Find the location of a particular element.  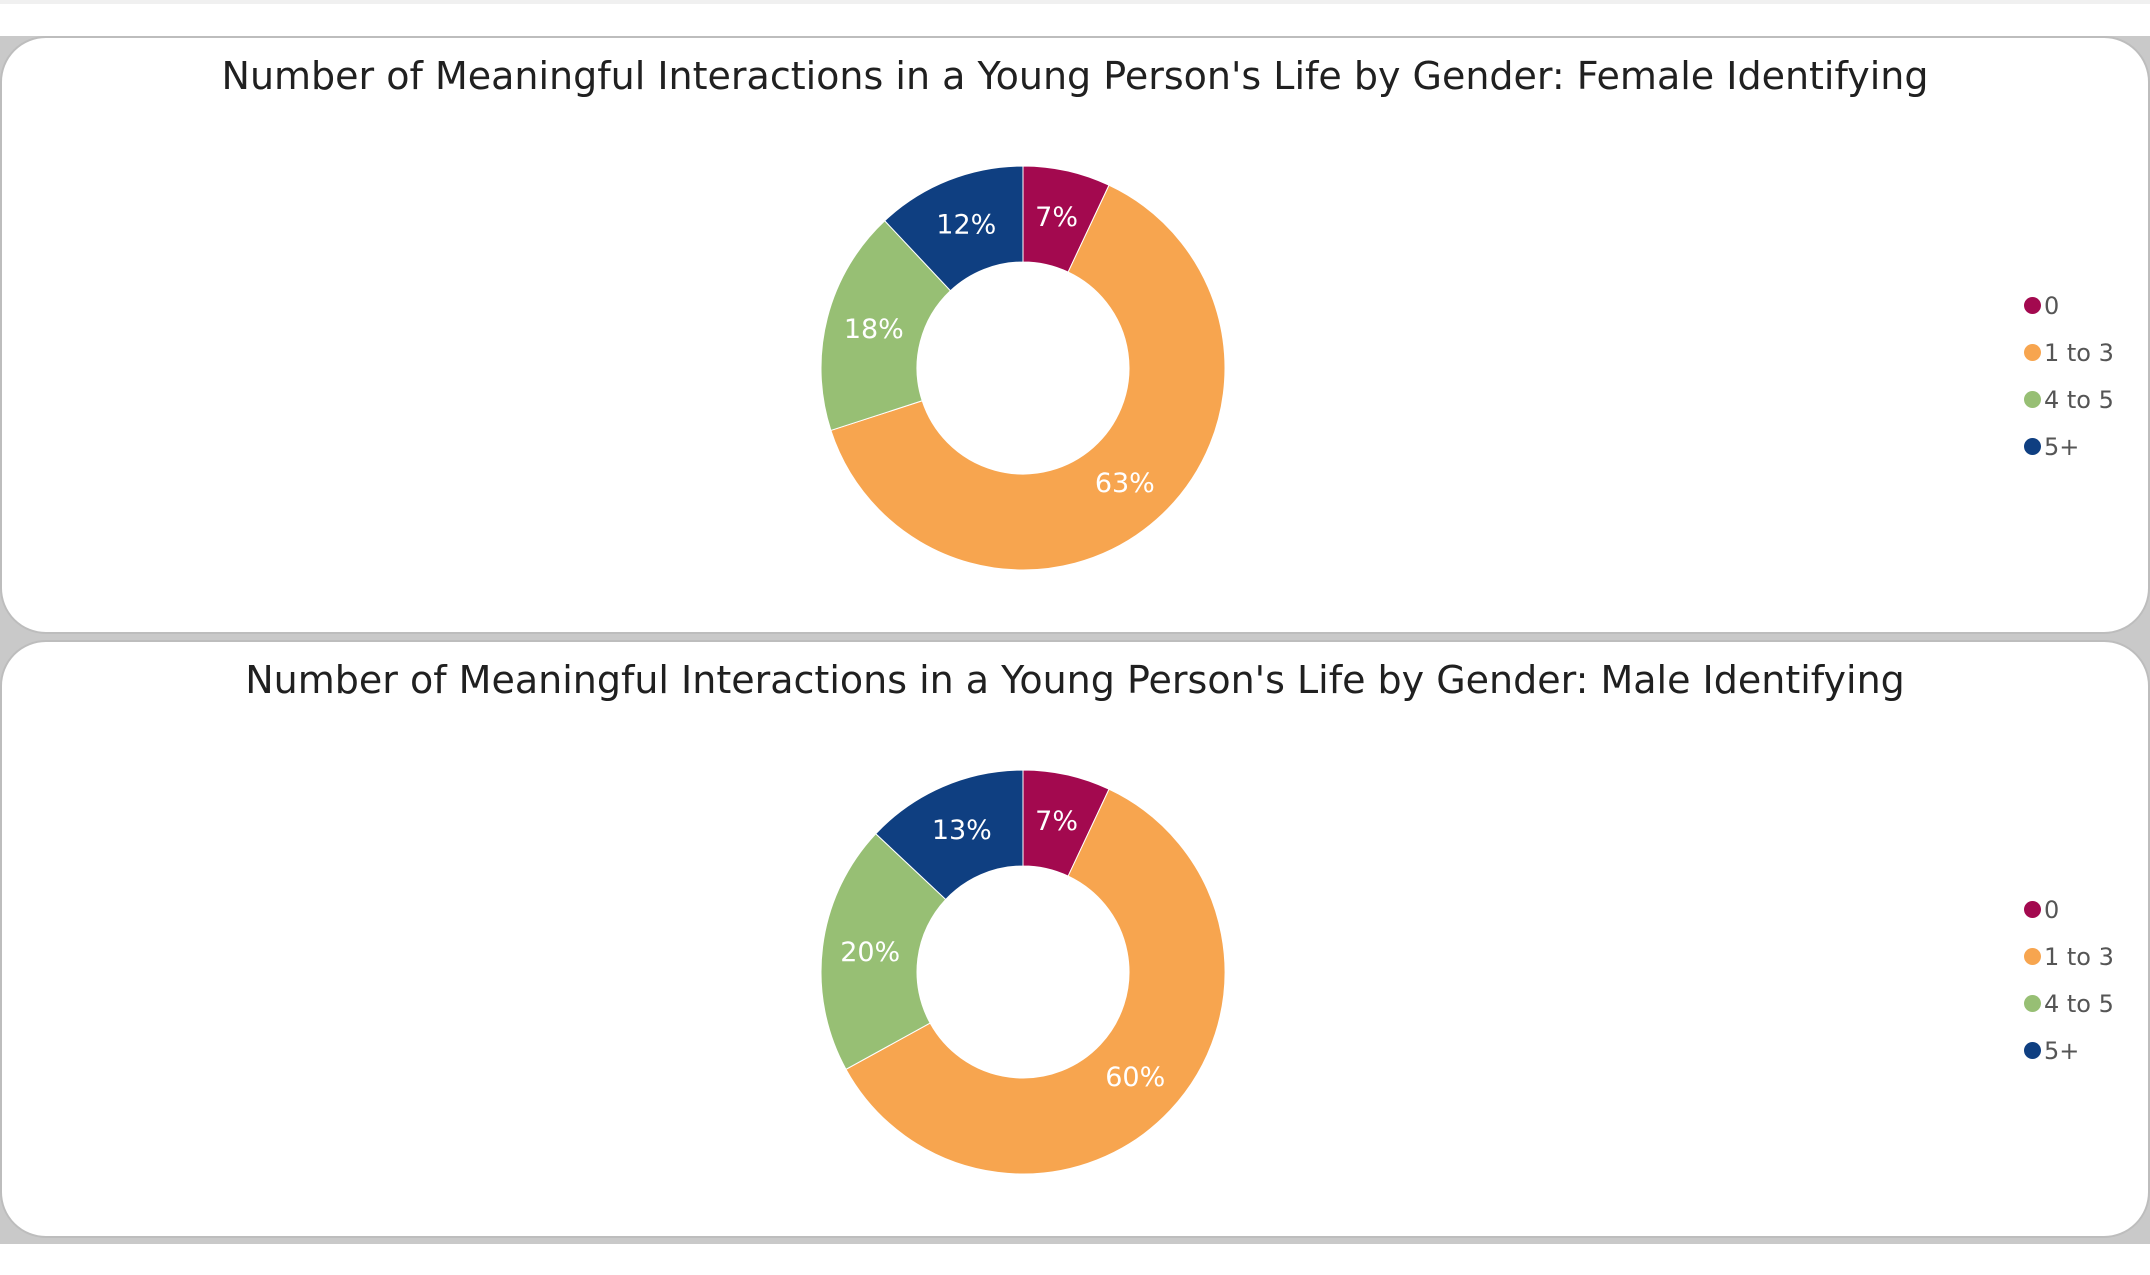

slice-data-label: 20% is located at coordinates (870, 952).